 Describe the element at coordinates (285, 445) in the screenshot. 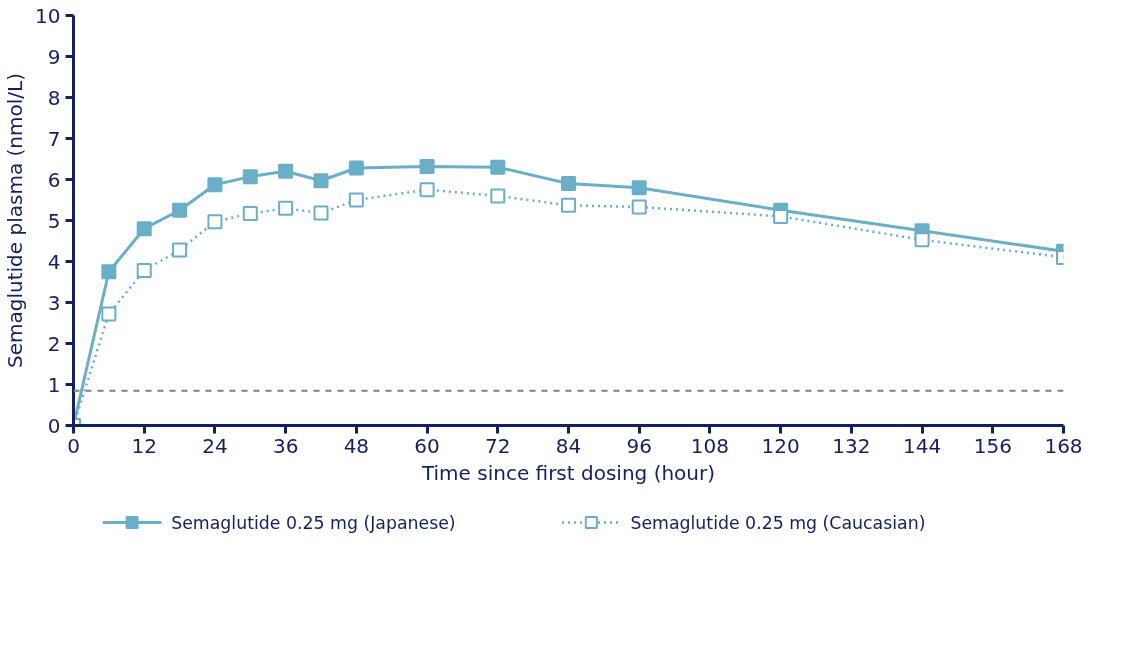

I see `x-tick-label: 36` at that location.